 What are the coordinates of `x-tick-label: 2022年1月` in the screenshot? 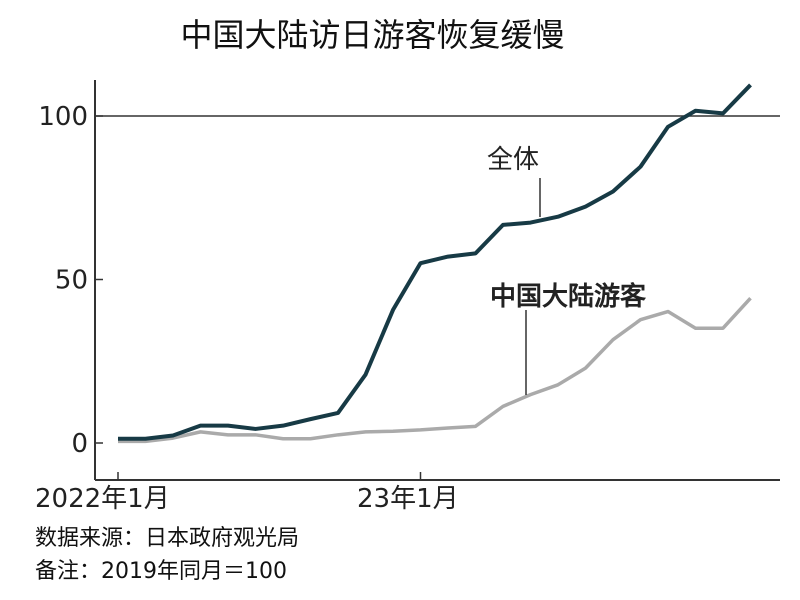 It's located at (102, 499).